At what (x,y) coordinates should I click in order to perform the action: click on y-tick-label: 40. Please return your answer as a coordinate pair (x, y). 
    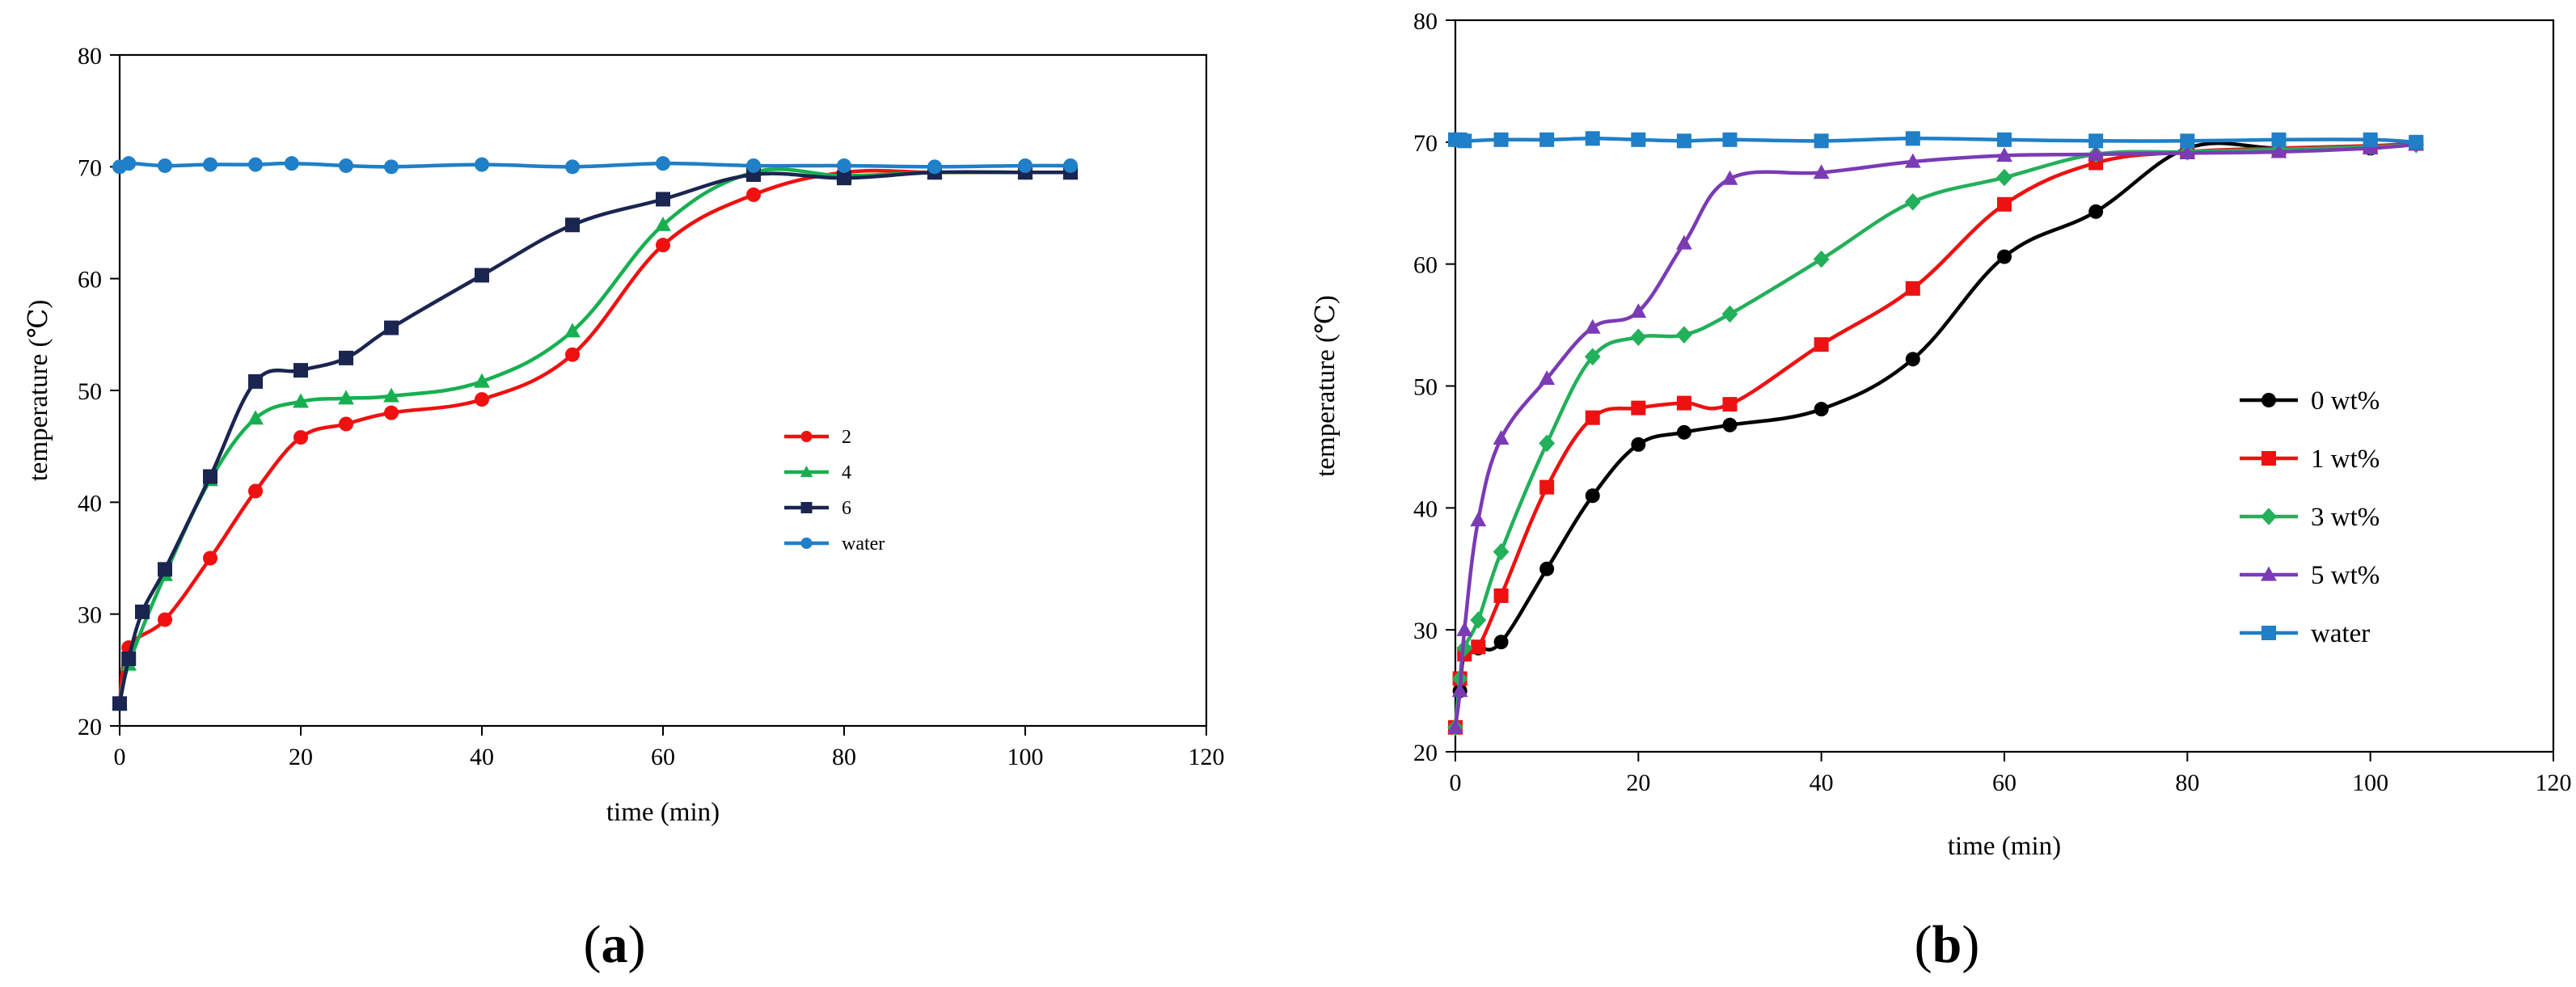
    Looking at the image, I should click on (90, 503).